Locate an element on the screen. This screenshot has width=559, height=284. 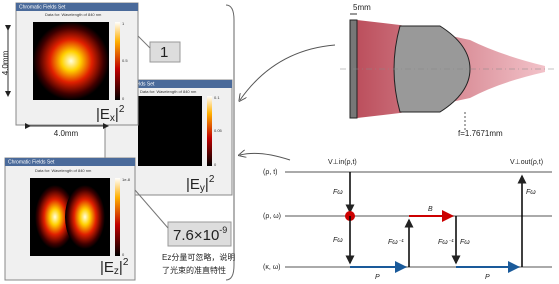
peak-value: 1 is located at coordinates (164, 52).